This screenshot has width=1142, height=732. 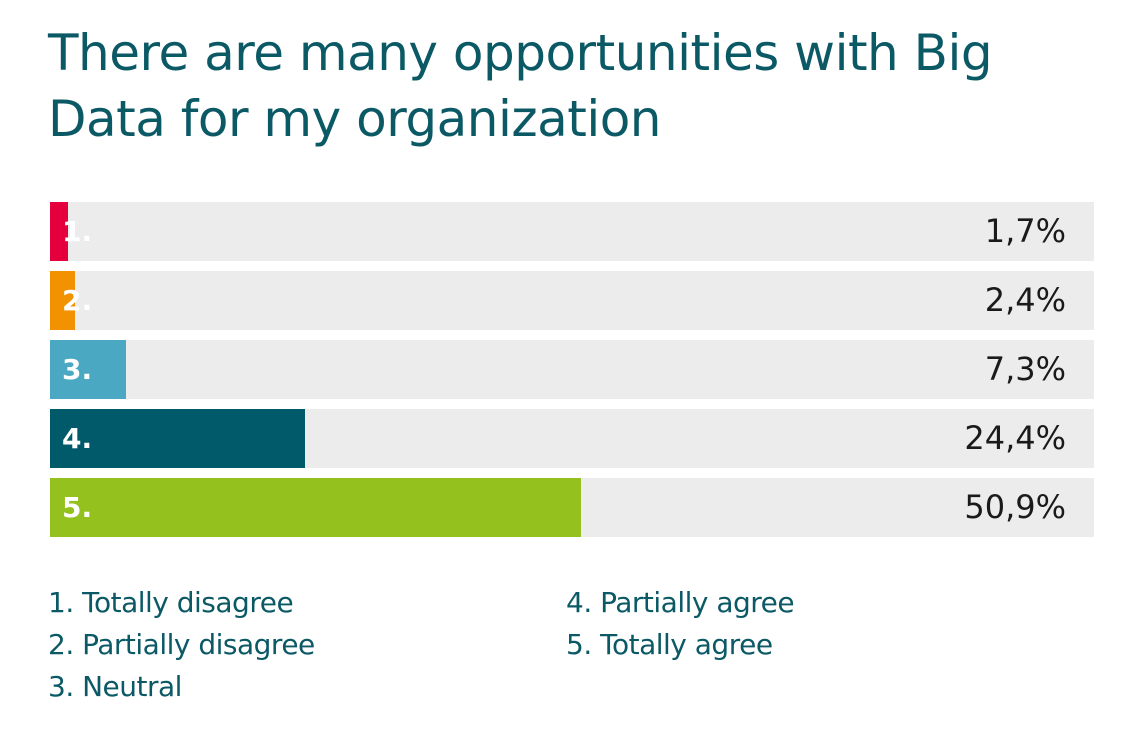 What do you see at coordinates (77, 300) in the screenshot?
I see `bar-category-label: 2.` at bounding box center [77, 300].